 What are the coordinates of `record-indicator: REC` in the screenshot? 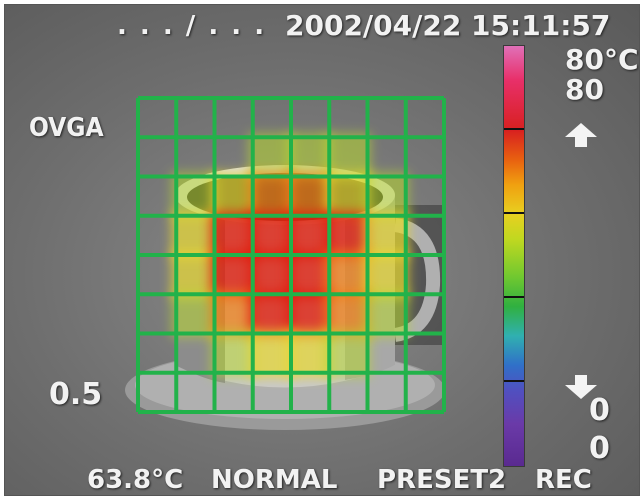 It's located at (563, 480).